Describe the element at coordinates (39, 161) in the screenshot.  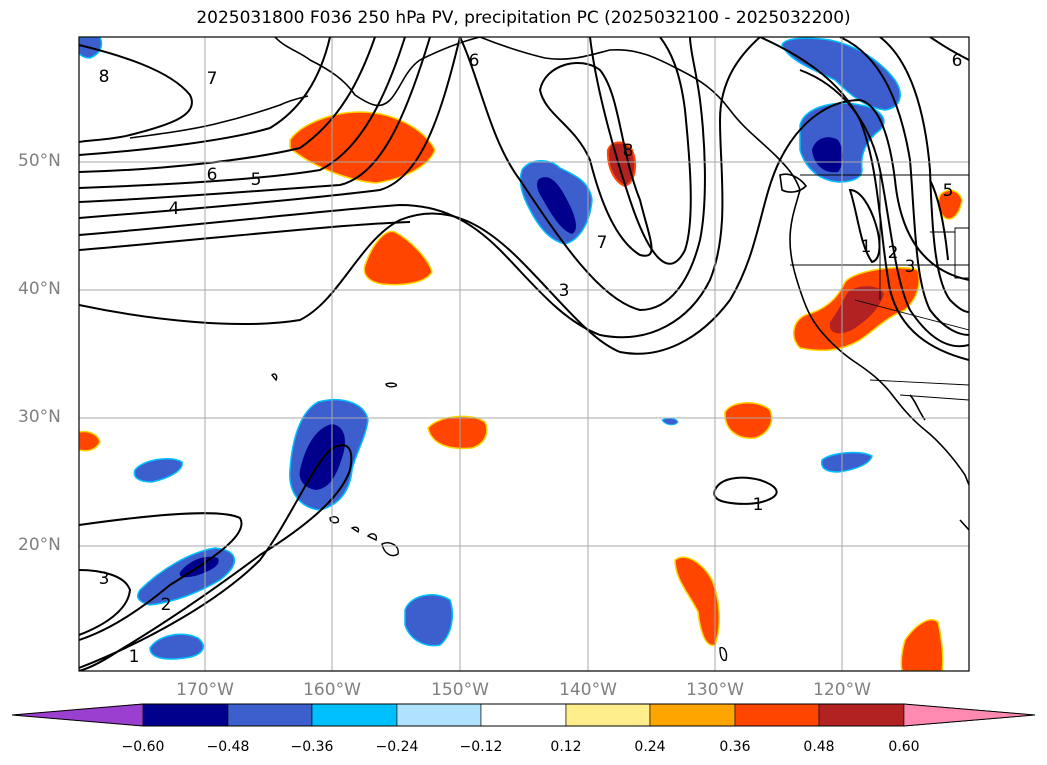
I see `lat-label: 50°N` at that location.